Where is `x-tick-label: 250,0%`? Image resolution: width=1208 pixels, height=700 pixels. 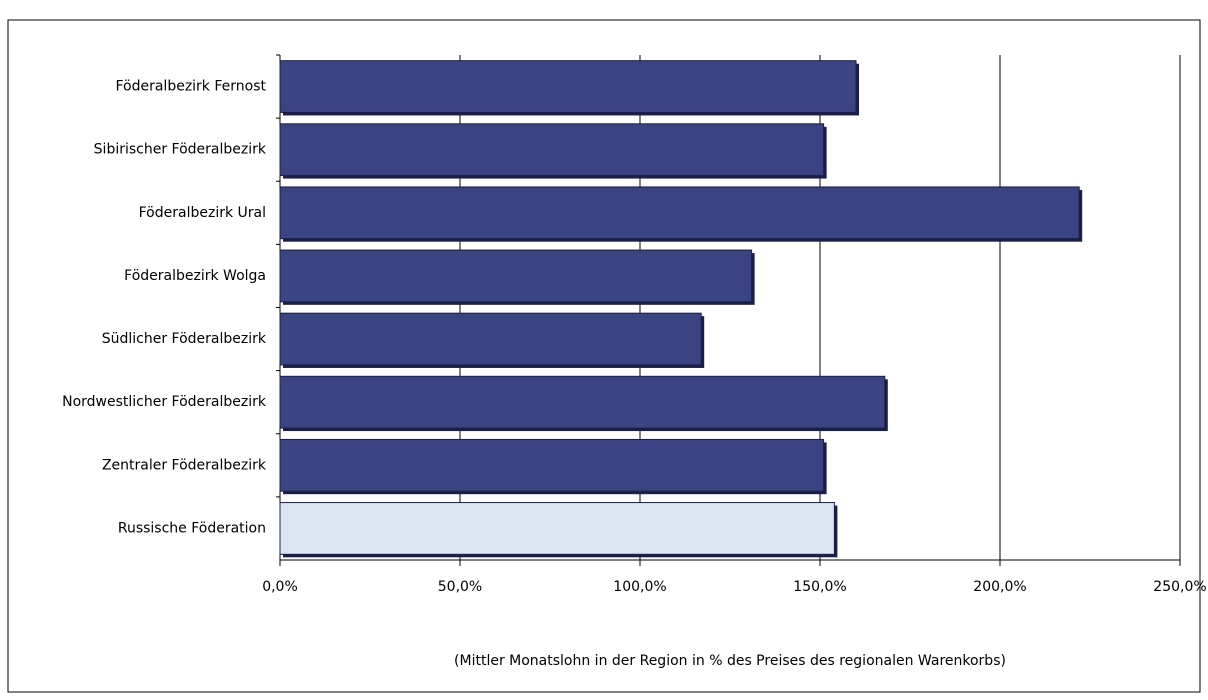
x-tick-label: 250,0% is located at coordinates (1179, 587).